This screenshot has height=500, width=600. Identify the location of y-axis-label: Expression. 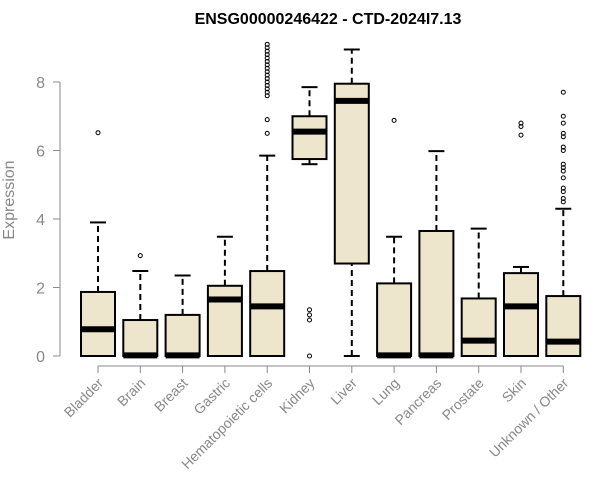
(9, 199).